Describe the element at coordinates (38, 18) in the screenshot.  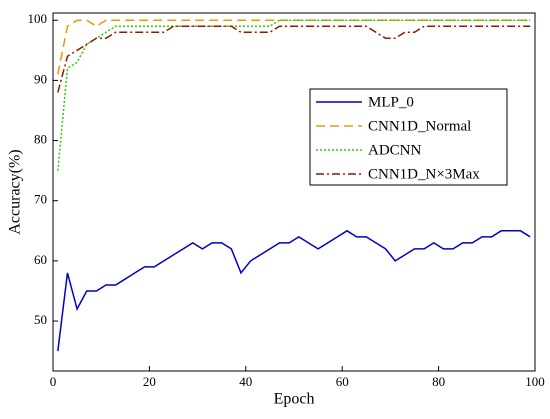
I see `y-tick-label: 100` at that location.